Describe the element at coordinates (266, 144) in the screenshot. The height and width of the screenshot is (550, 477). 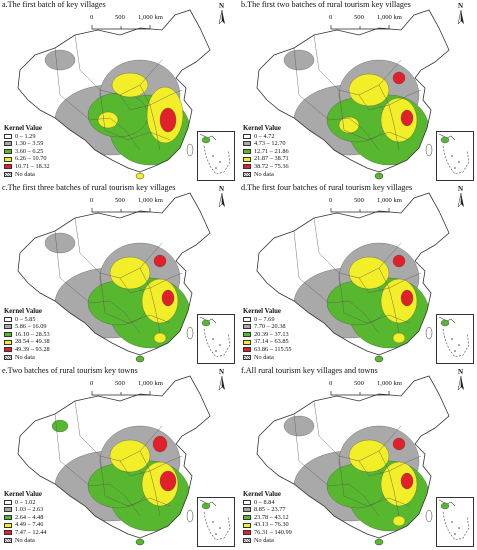
I see `legend-item: 4.73 – 12.70` at that location.